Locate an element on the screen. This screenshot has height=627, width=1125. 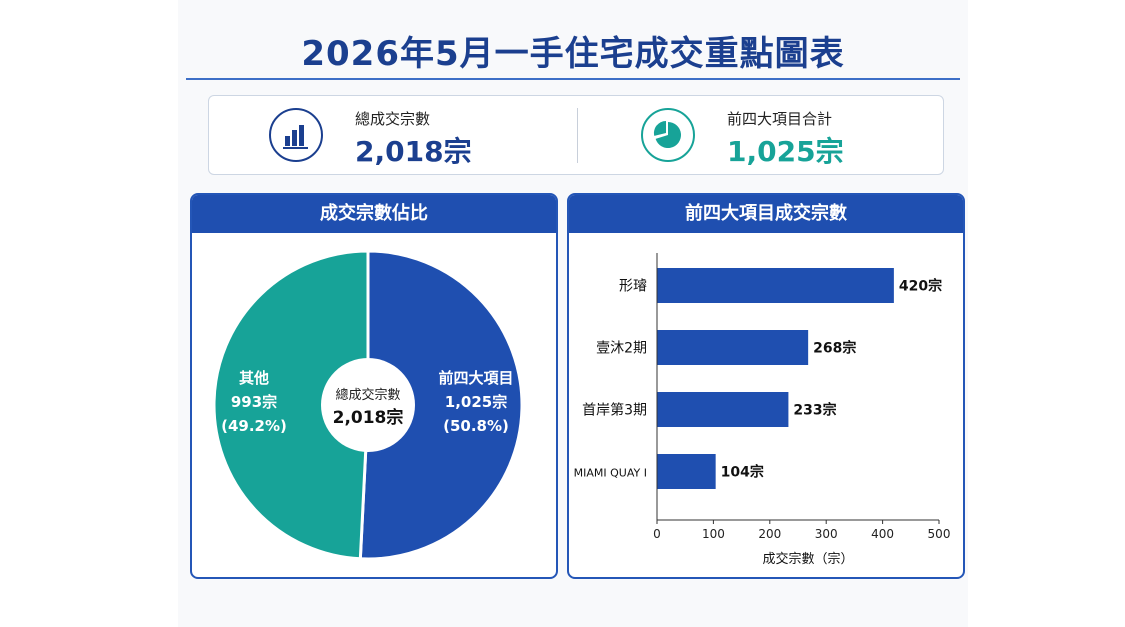
slice-label-other-value: 993宗 is located at coordinates (254, 402).